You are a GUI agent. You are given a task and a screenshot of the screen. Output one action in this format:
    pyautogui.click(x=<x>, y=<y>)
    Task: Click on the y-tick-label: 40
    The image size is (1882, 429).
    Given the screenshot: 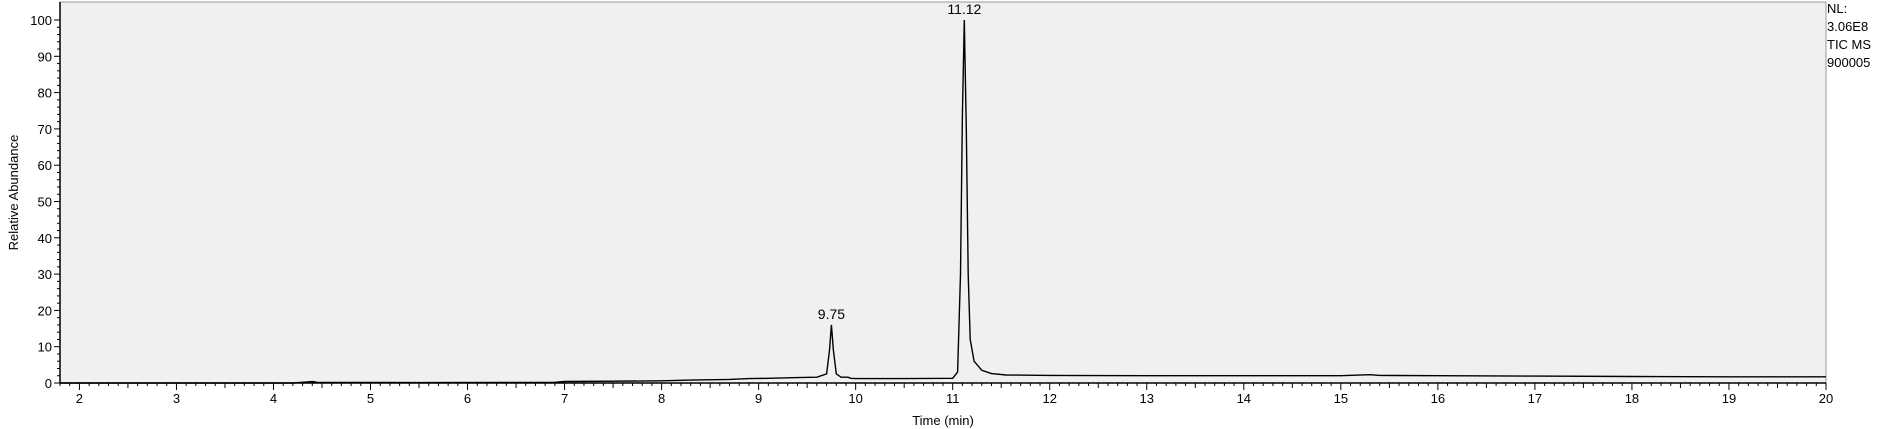 What is the action you would take?
    pyautogui.click(x=45, y=238)
    